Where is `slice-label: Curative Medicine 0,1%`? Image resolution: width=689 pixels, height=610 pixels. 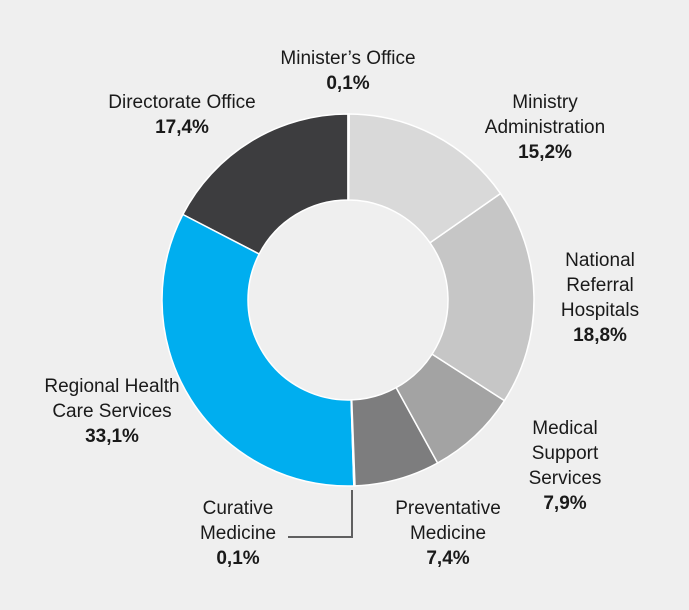 slice-label: Curative Medicine 0,1% is located at coordinates (238, 533).